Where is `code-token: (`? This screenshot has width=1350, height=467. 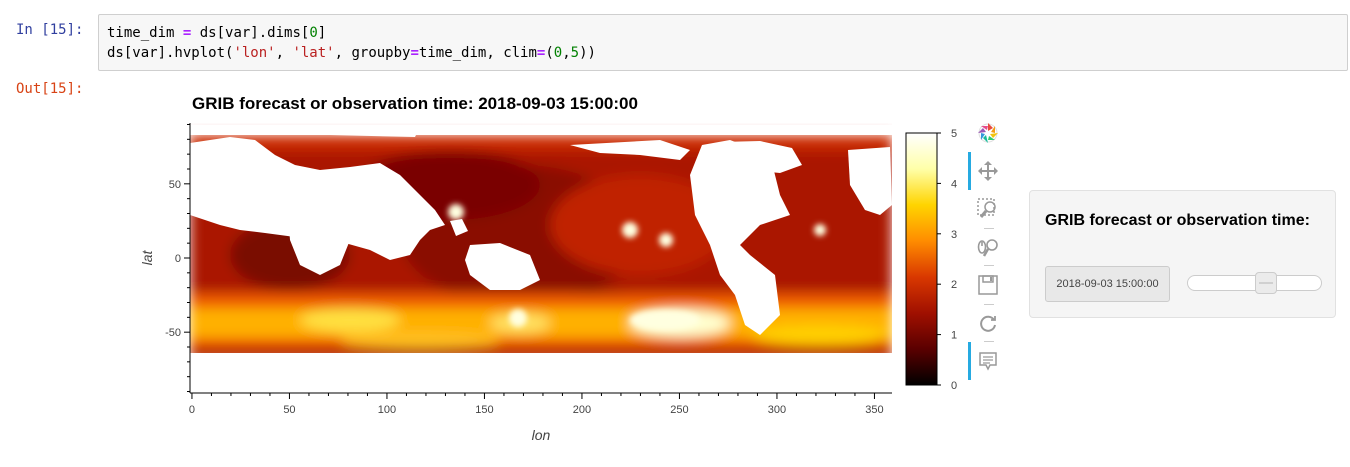
code-token: ( is located at coordinates (549, 53).